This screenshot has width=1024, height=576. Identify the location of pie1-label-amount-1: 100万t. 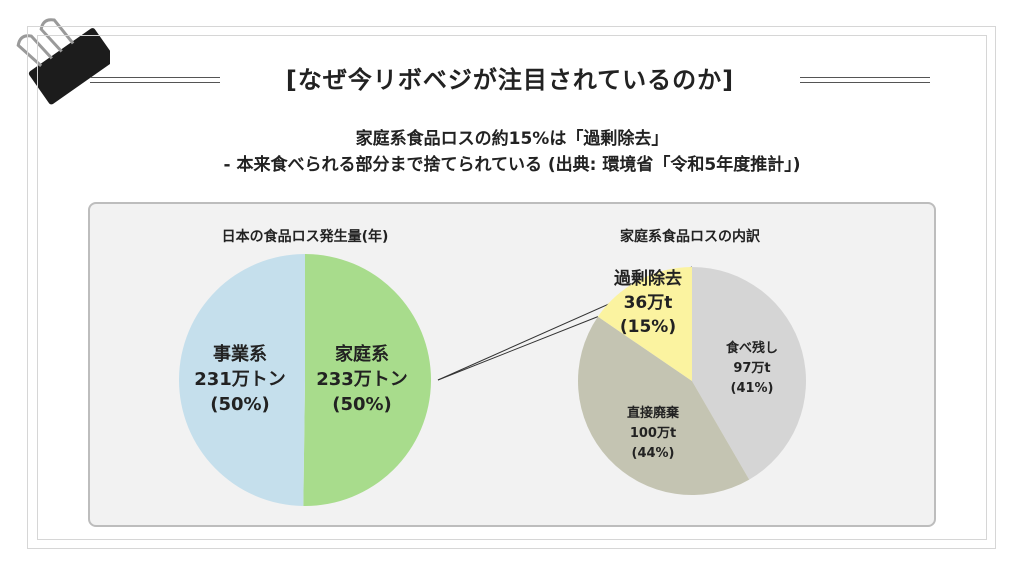
(653, 433).